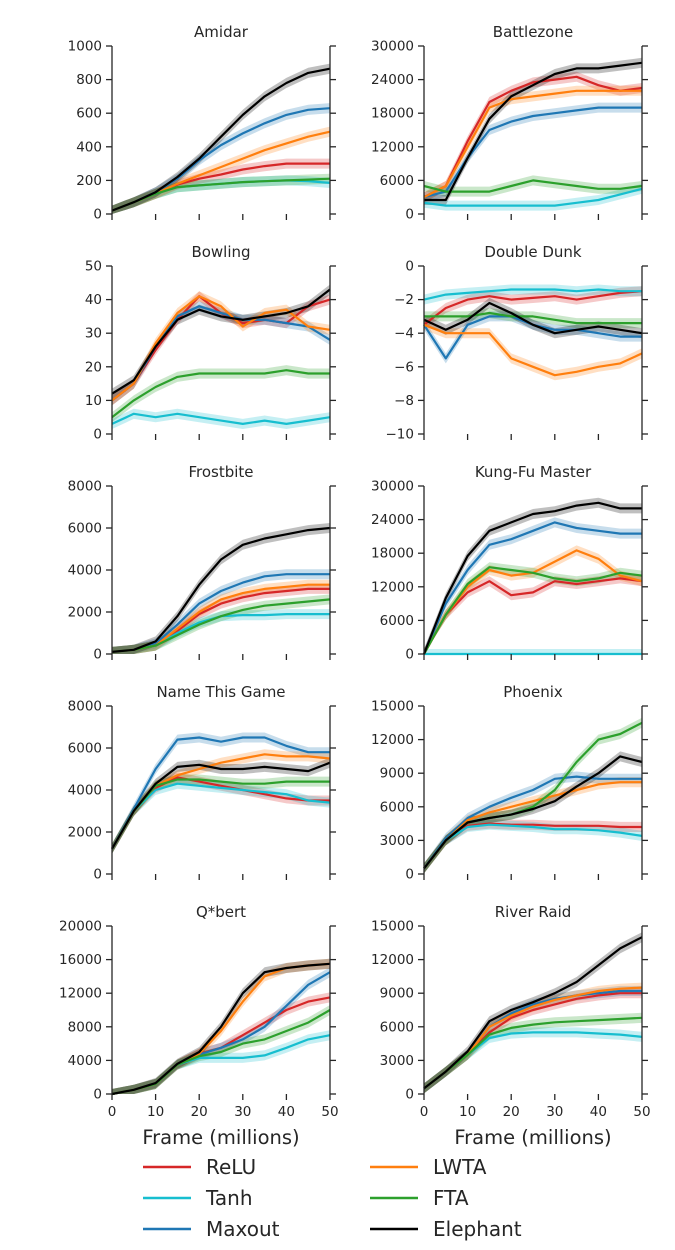 The image size is (675, 1250). Describe the element at coordinates (89, 181) in the screenshot. I see `y-tick-label: 200` at that location.